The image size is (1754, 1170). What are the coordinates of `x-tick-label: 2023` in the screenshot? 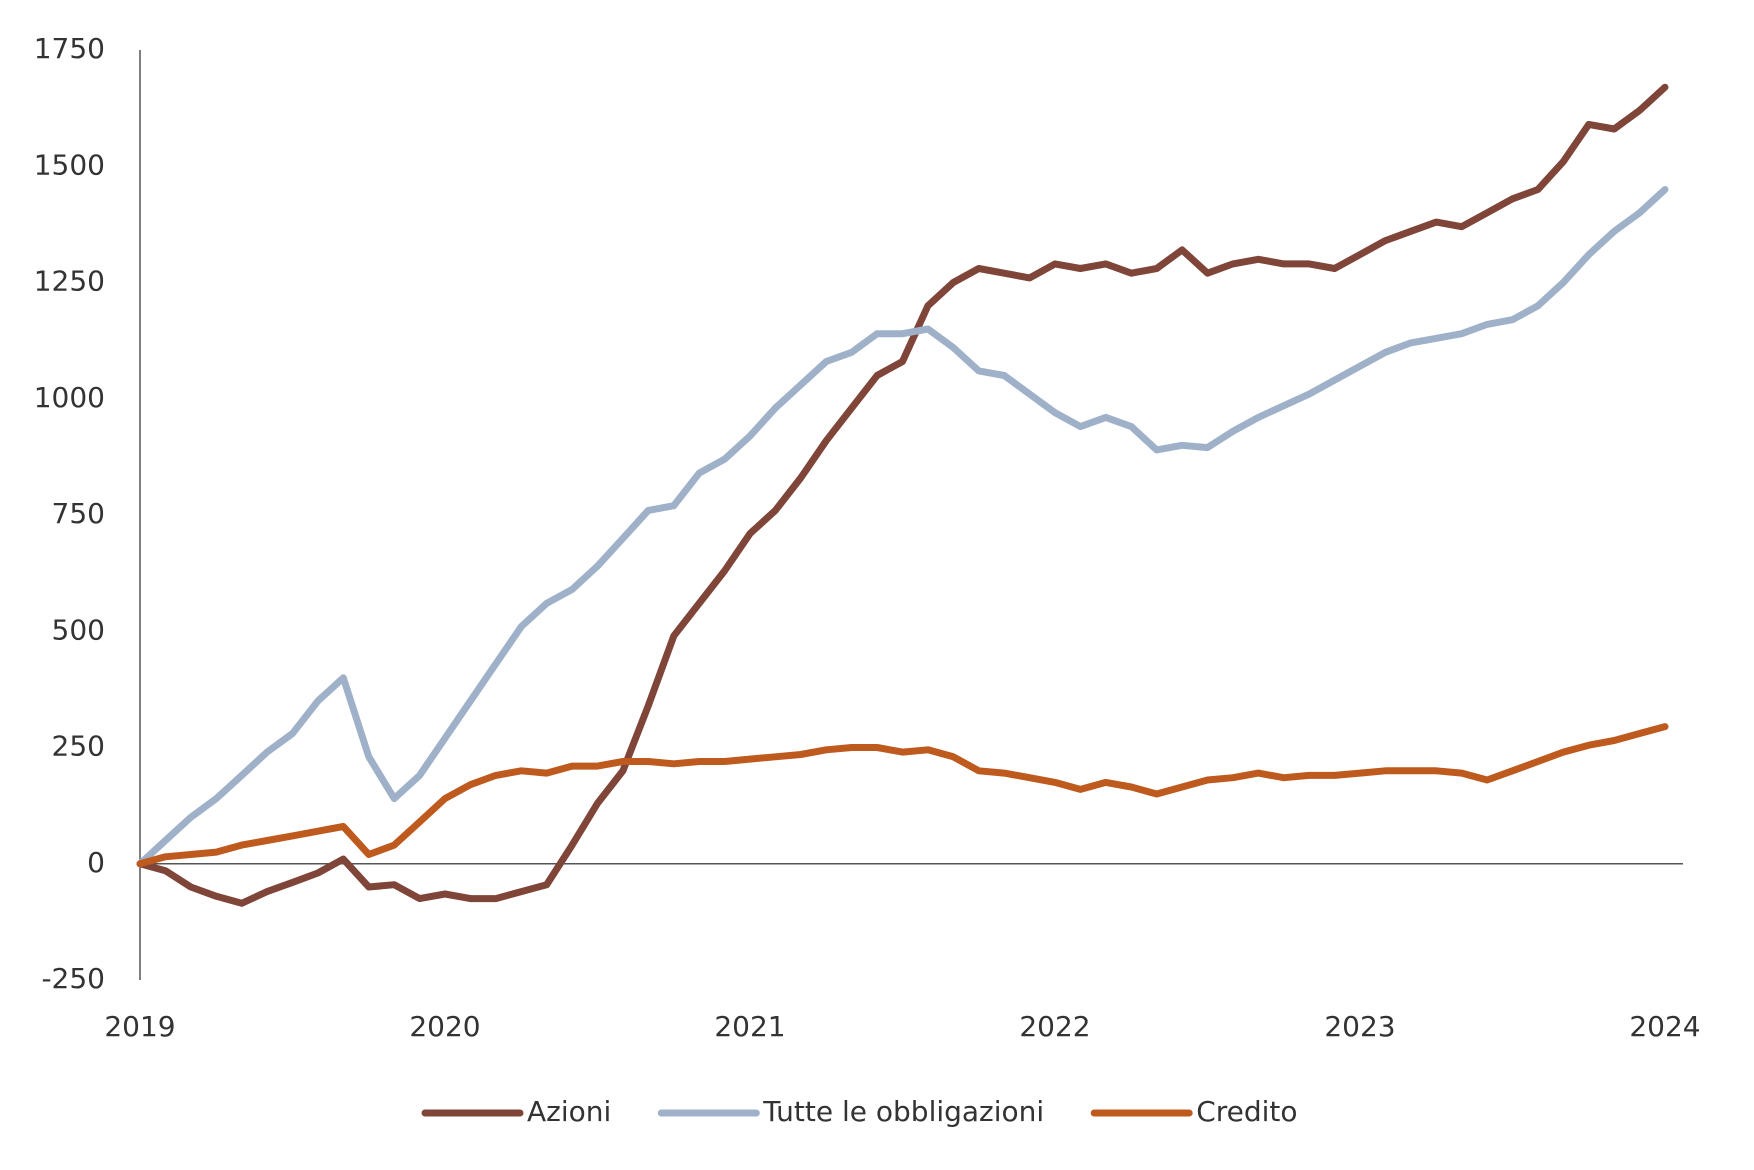 It's located at (1359, 1026).